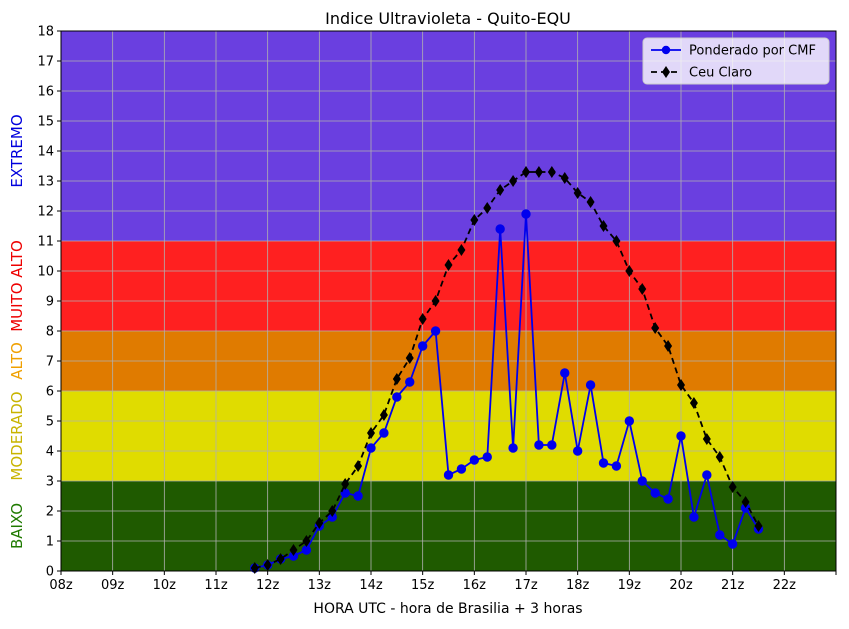 The width and height of the screenshot is (849, 629). What do you see at coordinates (45, 122) in the screenshot?
I see `y-tick-label: 15` at bounding box center [45, 122].